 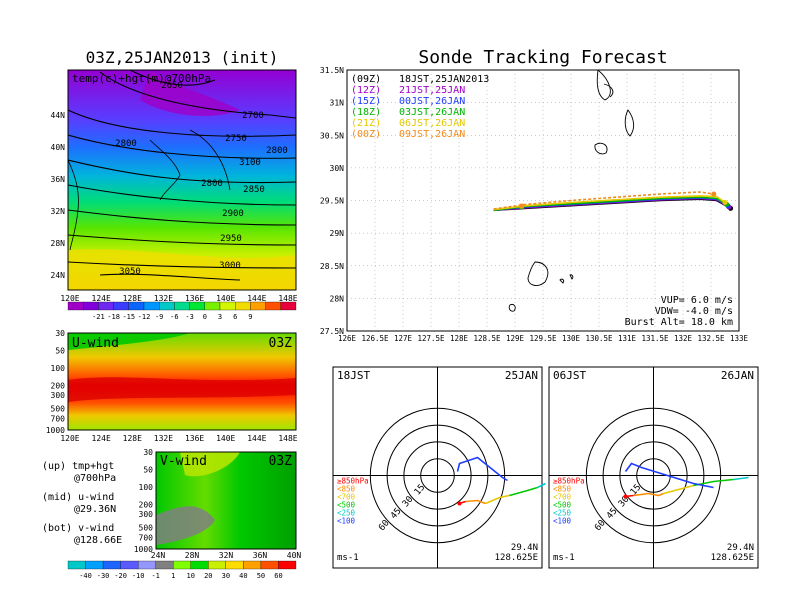 I want to click on x-tick-label: 129E, so click(x=515, y=338).